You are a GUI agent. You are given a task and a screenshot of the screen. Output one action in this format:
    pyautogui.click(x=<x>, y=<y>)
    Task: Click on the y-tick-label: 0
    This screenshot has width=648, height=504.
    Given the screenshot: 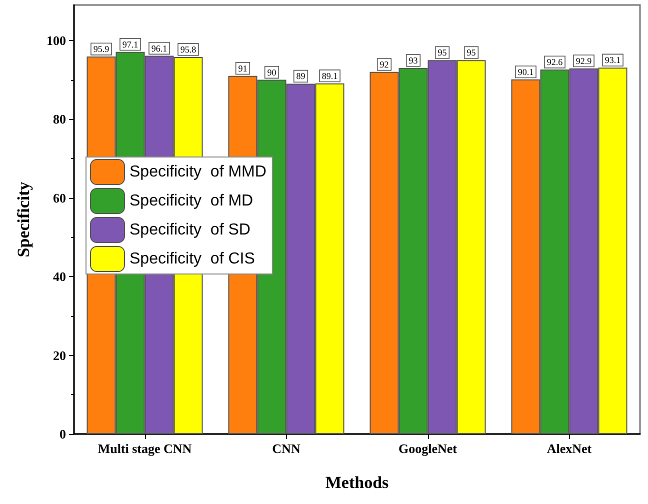 What is the action you would take?
    pyautogui.click(x=63, y=434)
    